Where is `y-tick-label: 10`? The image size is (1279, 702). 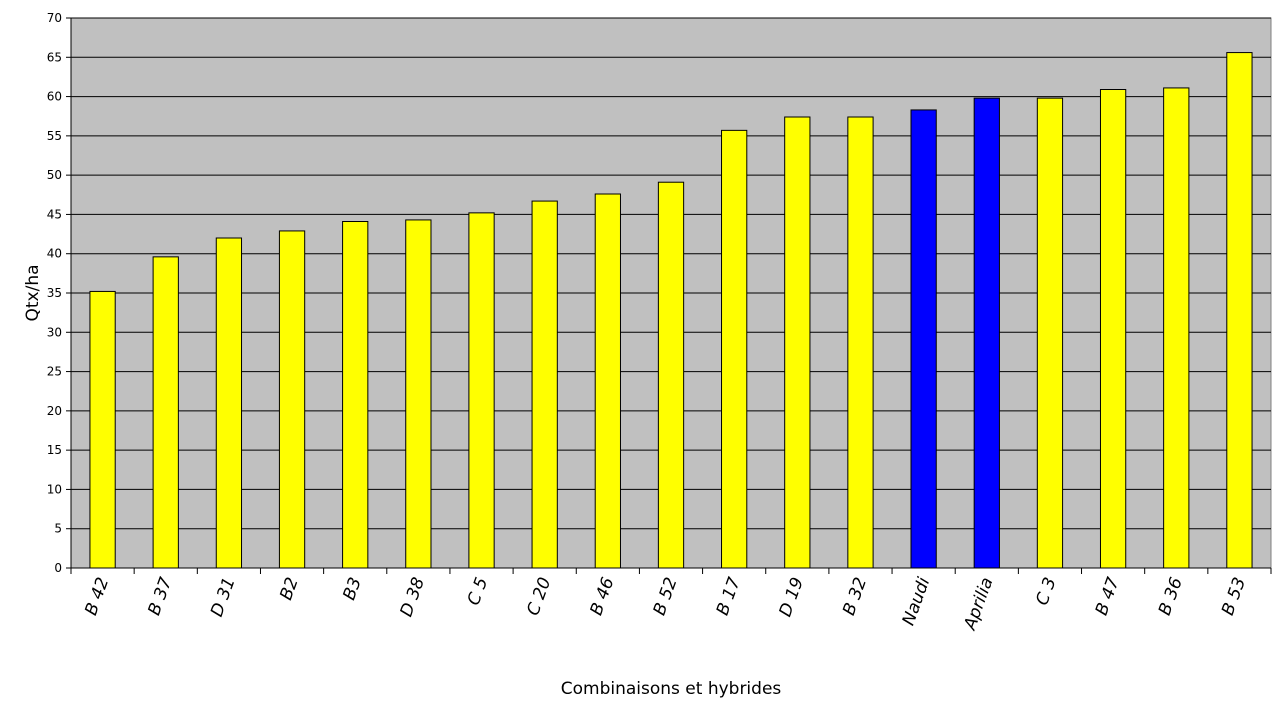
y-tick-label: 10 is located at coordinates (54, 489).